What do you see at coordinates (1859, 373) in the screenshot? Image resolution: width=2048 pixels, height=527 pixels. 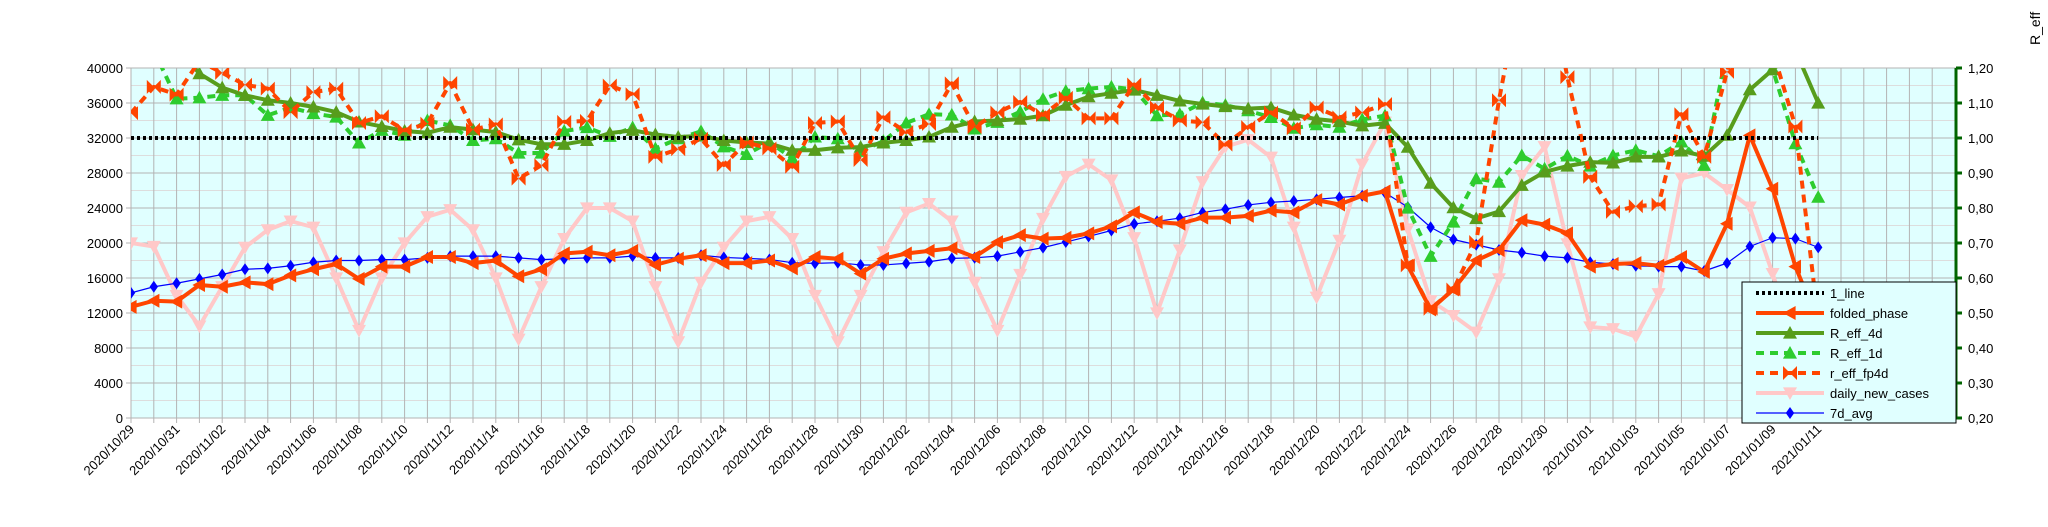 I see `legend-label: r_eff_fp4d` at bounding box center [1859, 373].